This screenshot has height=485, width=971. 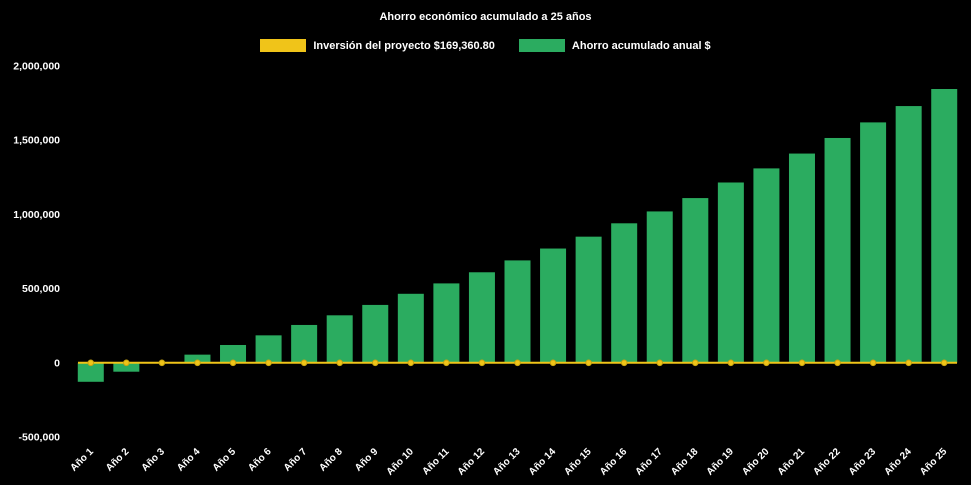 What do you see at coordinates (367, 460) in the screenshot?
I see `x-tick-label: Año 9` at bounding box center [367, 460].